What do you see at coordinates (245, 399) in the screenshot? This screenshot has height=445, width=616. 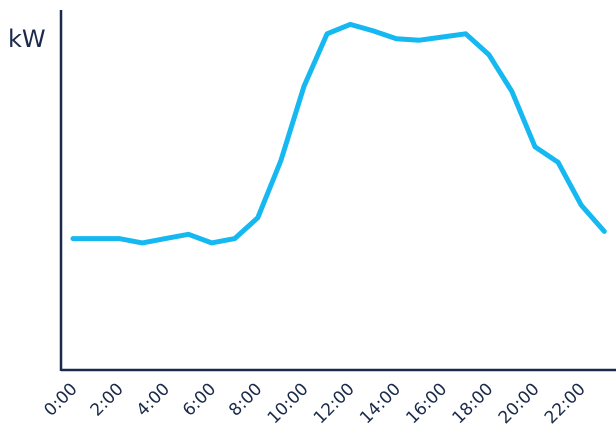 I see `x-tick-label: 8:00` at bounding box center [245, 399].